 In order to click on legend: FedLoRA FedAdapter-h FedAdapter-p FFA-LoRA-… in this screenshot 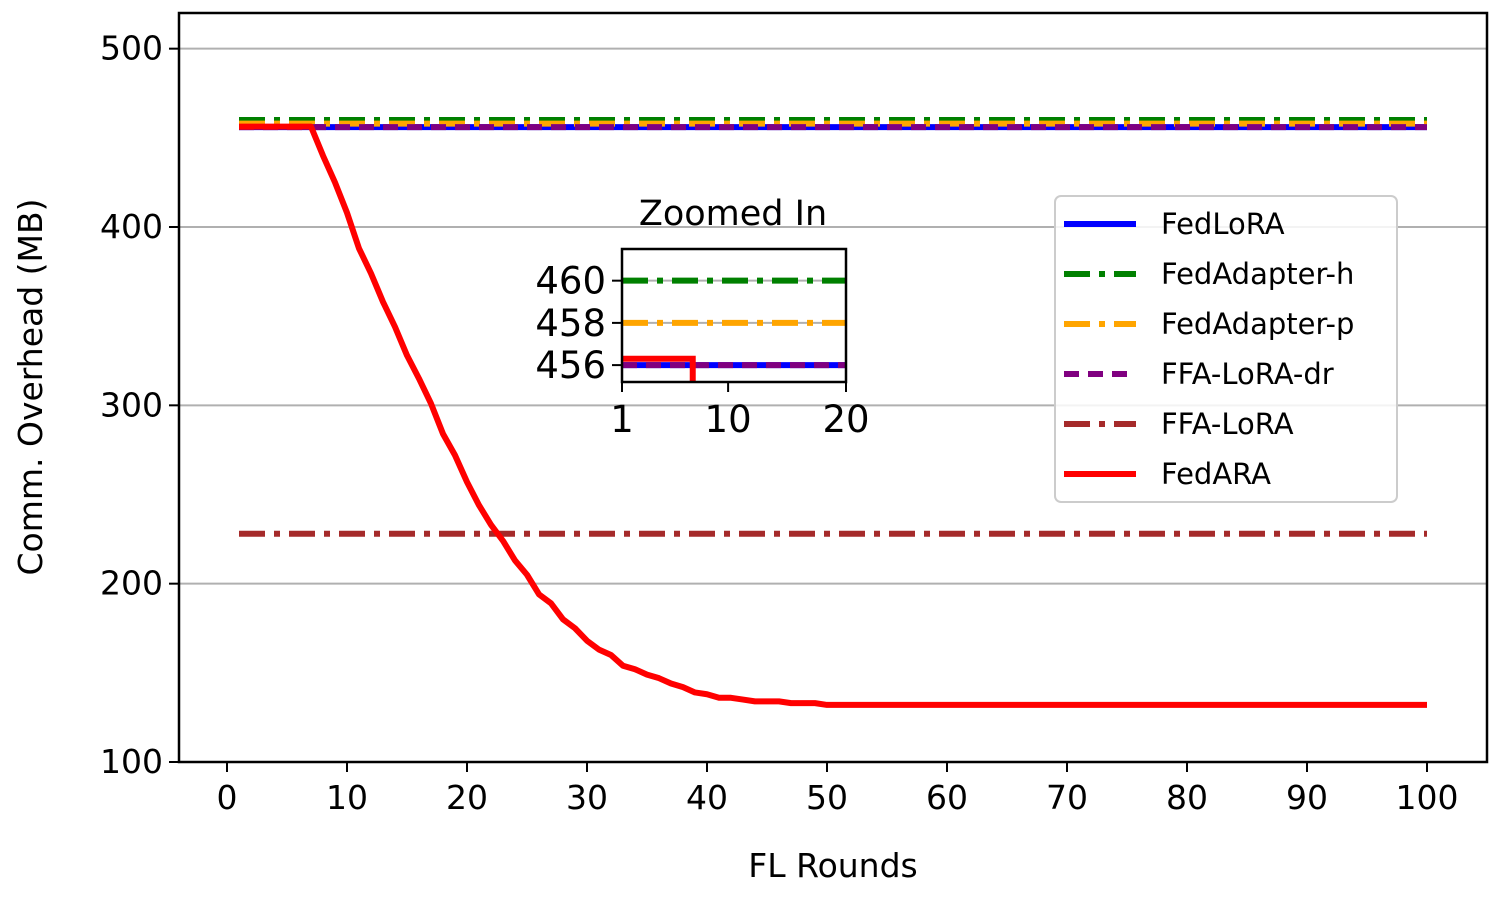, I will do `click(1226, 349)`.